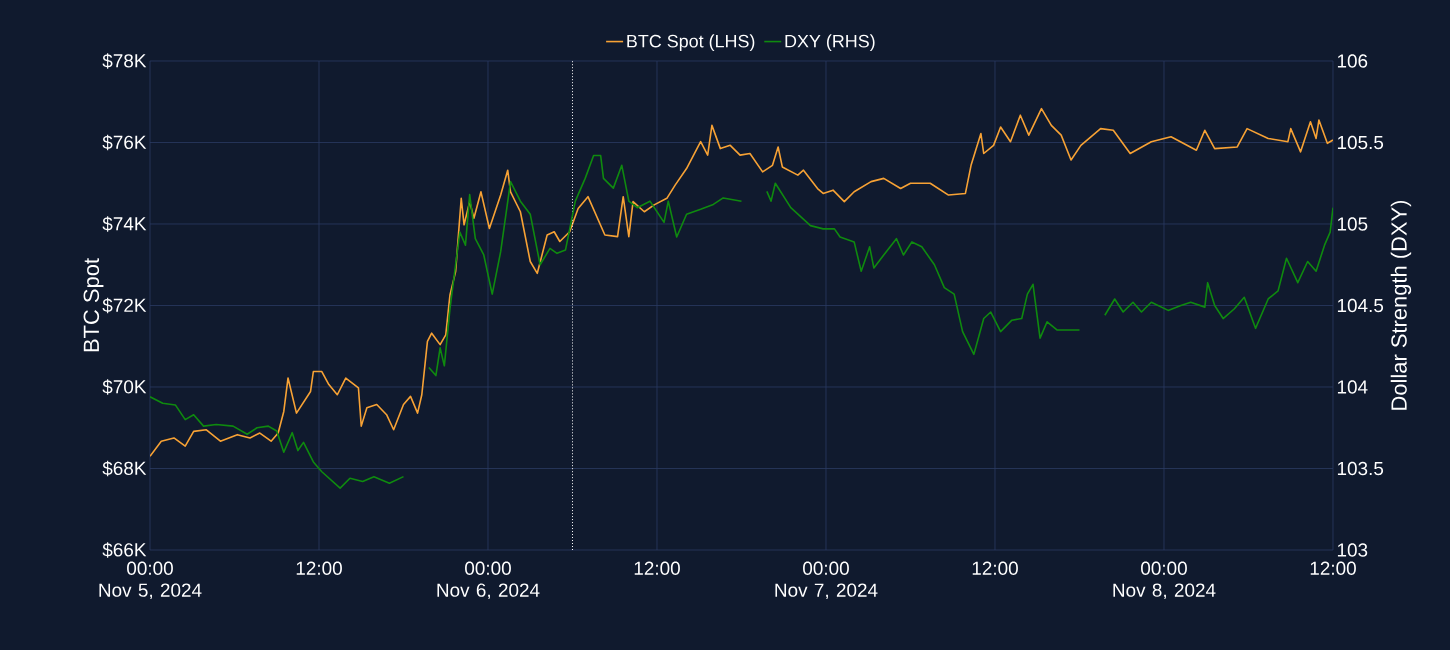 The image size is (1450, 650). Describe the element at coordinates (124, 468) in the screenshot. I see `y-tick-label: $68K` at that location.